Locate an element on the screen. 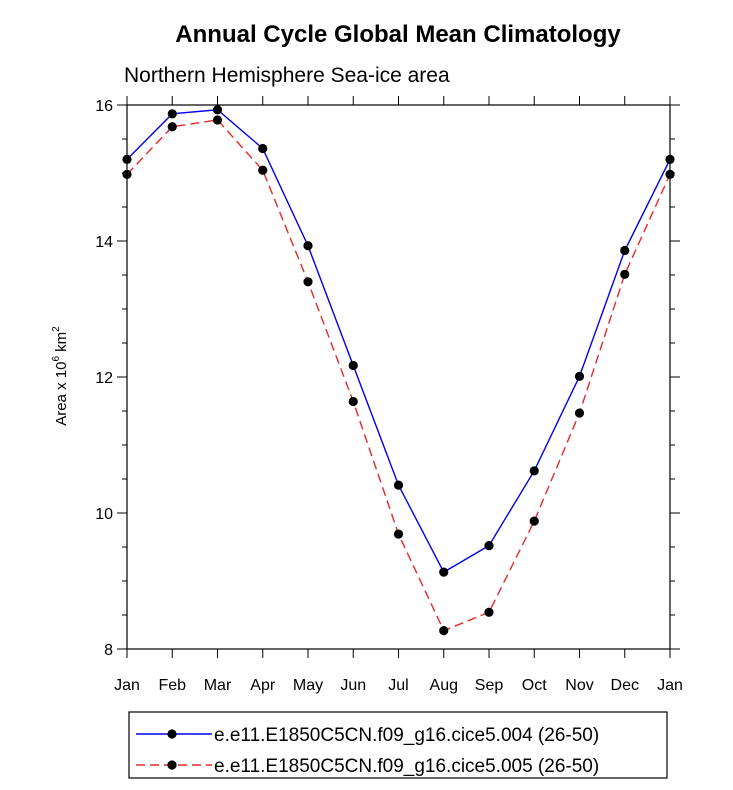 The width and height of the screenshot is (733, 790). y-tick-label: 12 is located at coordinates (104, 378).